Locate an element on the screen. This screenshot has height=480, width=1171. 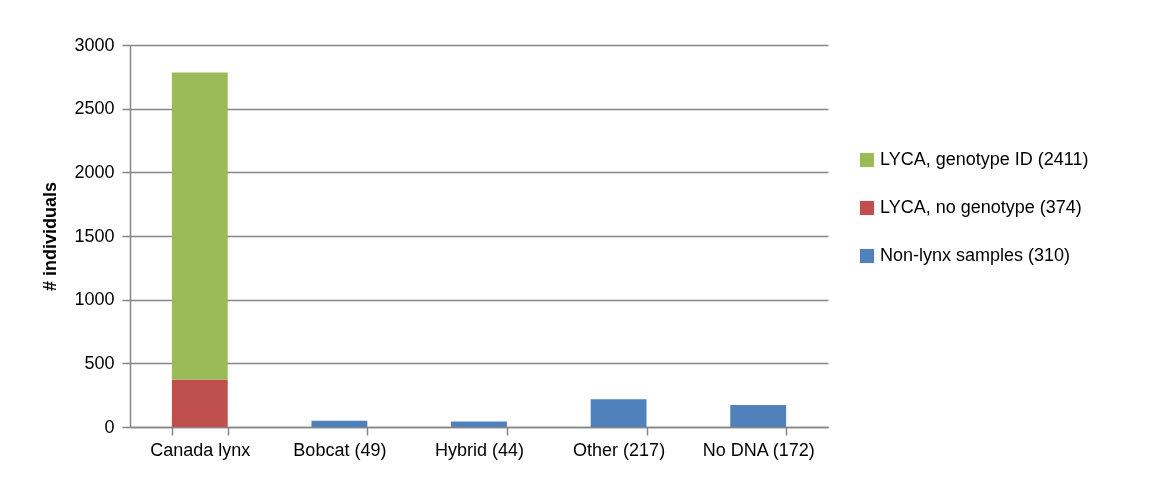
x-tick-label: Bobcat (49) is located at coordinates (340, 449).